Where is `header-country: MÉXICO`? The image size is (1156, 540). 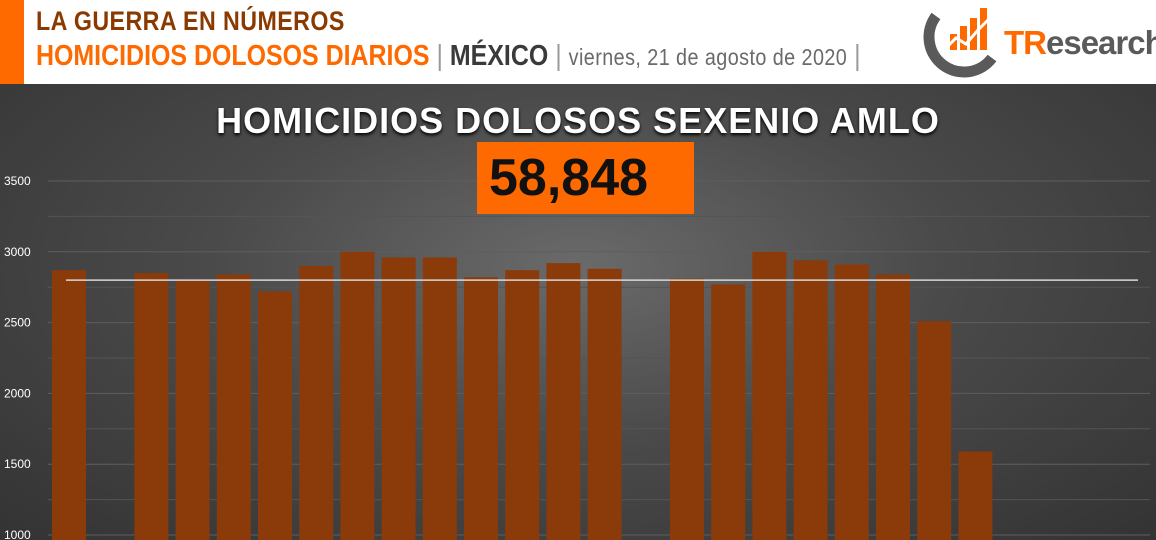
header-country: MÉXICO is located at coordinates (499, 56).